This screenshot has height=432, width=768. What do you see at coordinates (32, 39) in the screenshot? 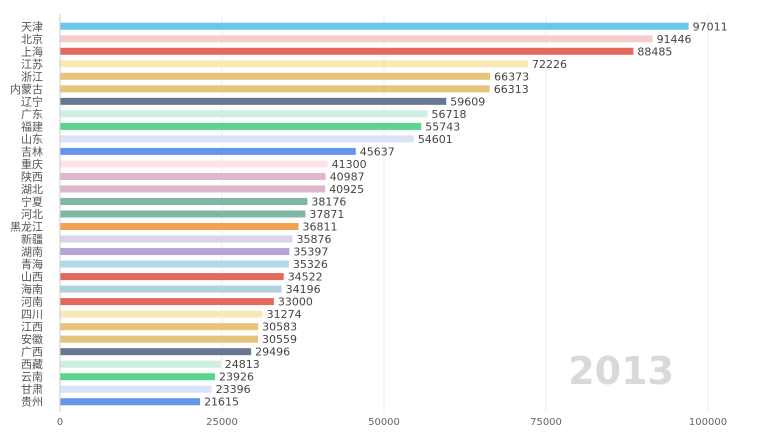
I see `category-label: 北京` at bounding box center [32, 39].